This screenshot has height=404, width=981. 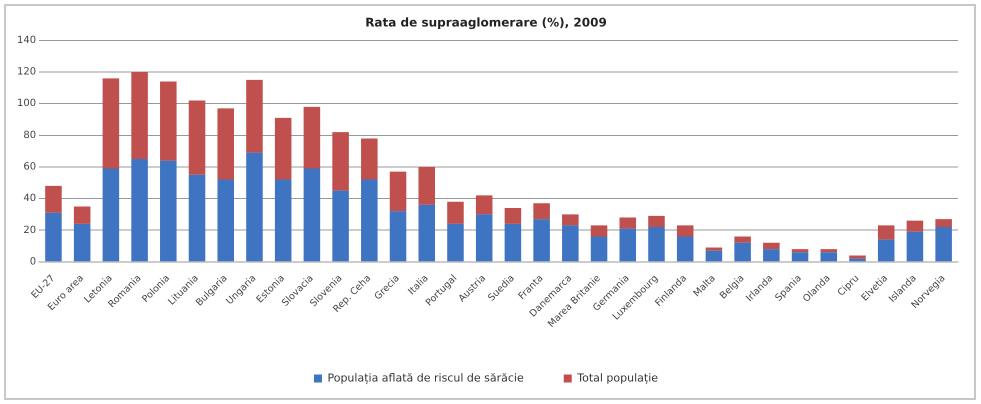 What do you see at coordinates (29, 230) in the screenshot?
I see `y-tick-label: 20` at bounding box center [29, 230].